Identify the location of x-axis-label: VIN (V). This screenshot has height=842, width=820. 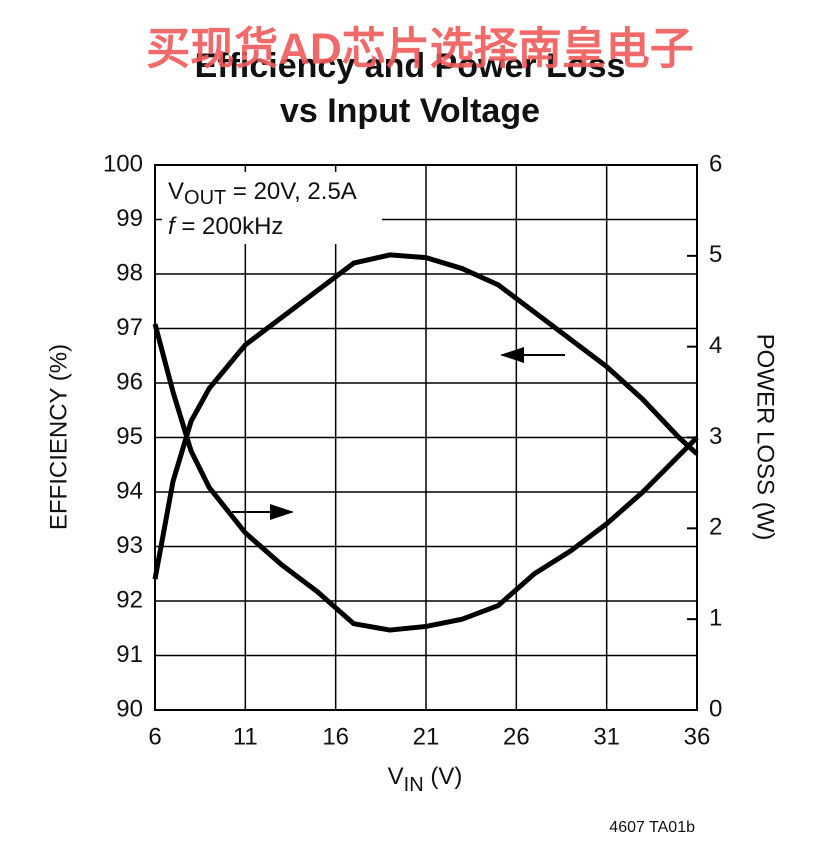
(425, 779).